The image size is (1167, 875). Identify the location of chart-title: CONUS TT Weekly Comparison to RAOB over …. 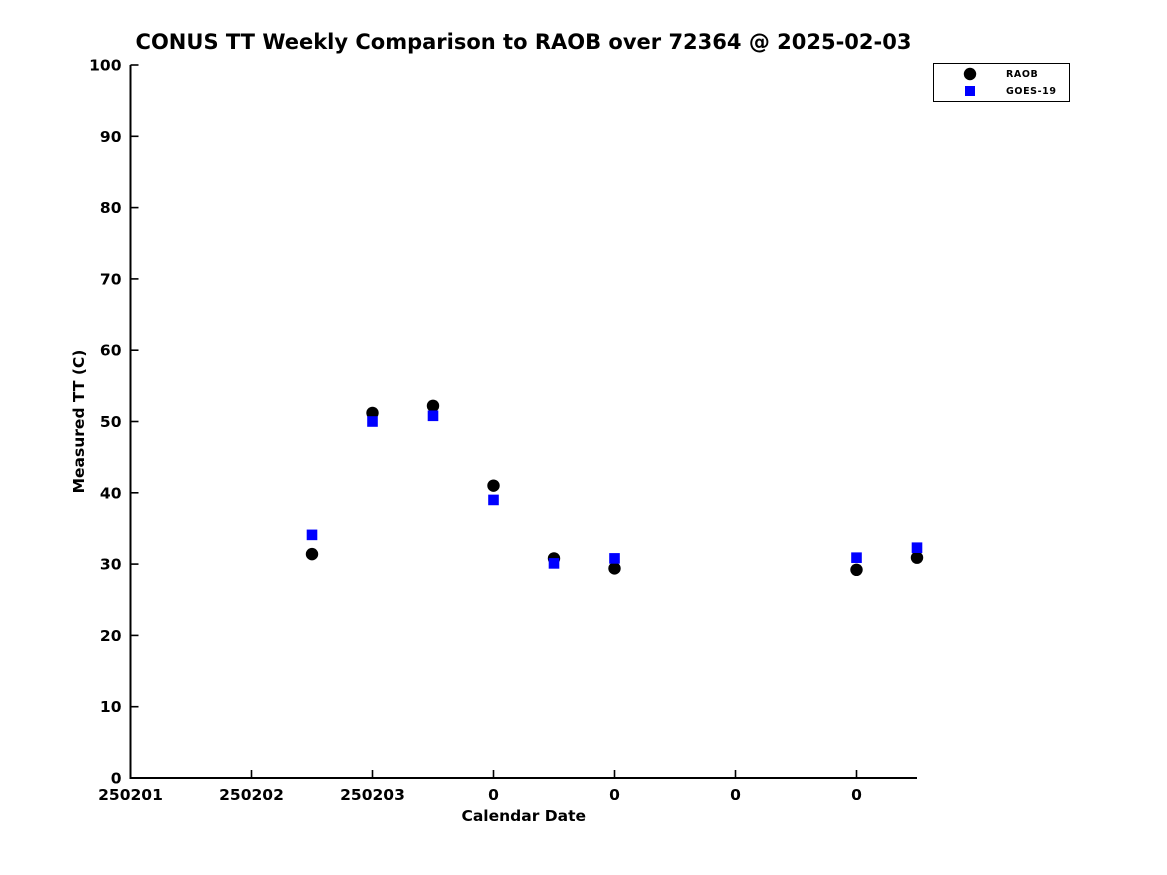
(523, 42).